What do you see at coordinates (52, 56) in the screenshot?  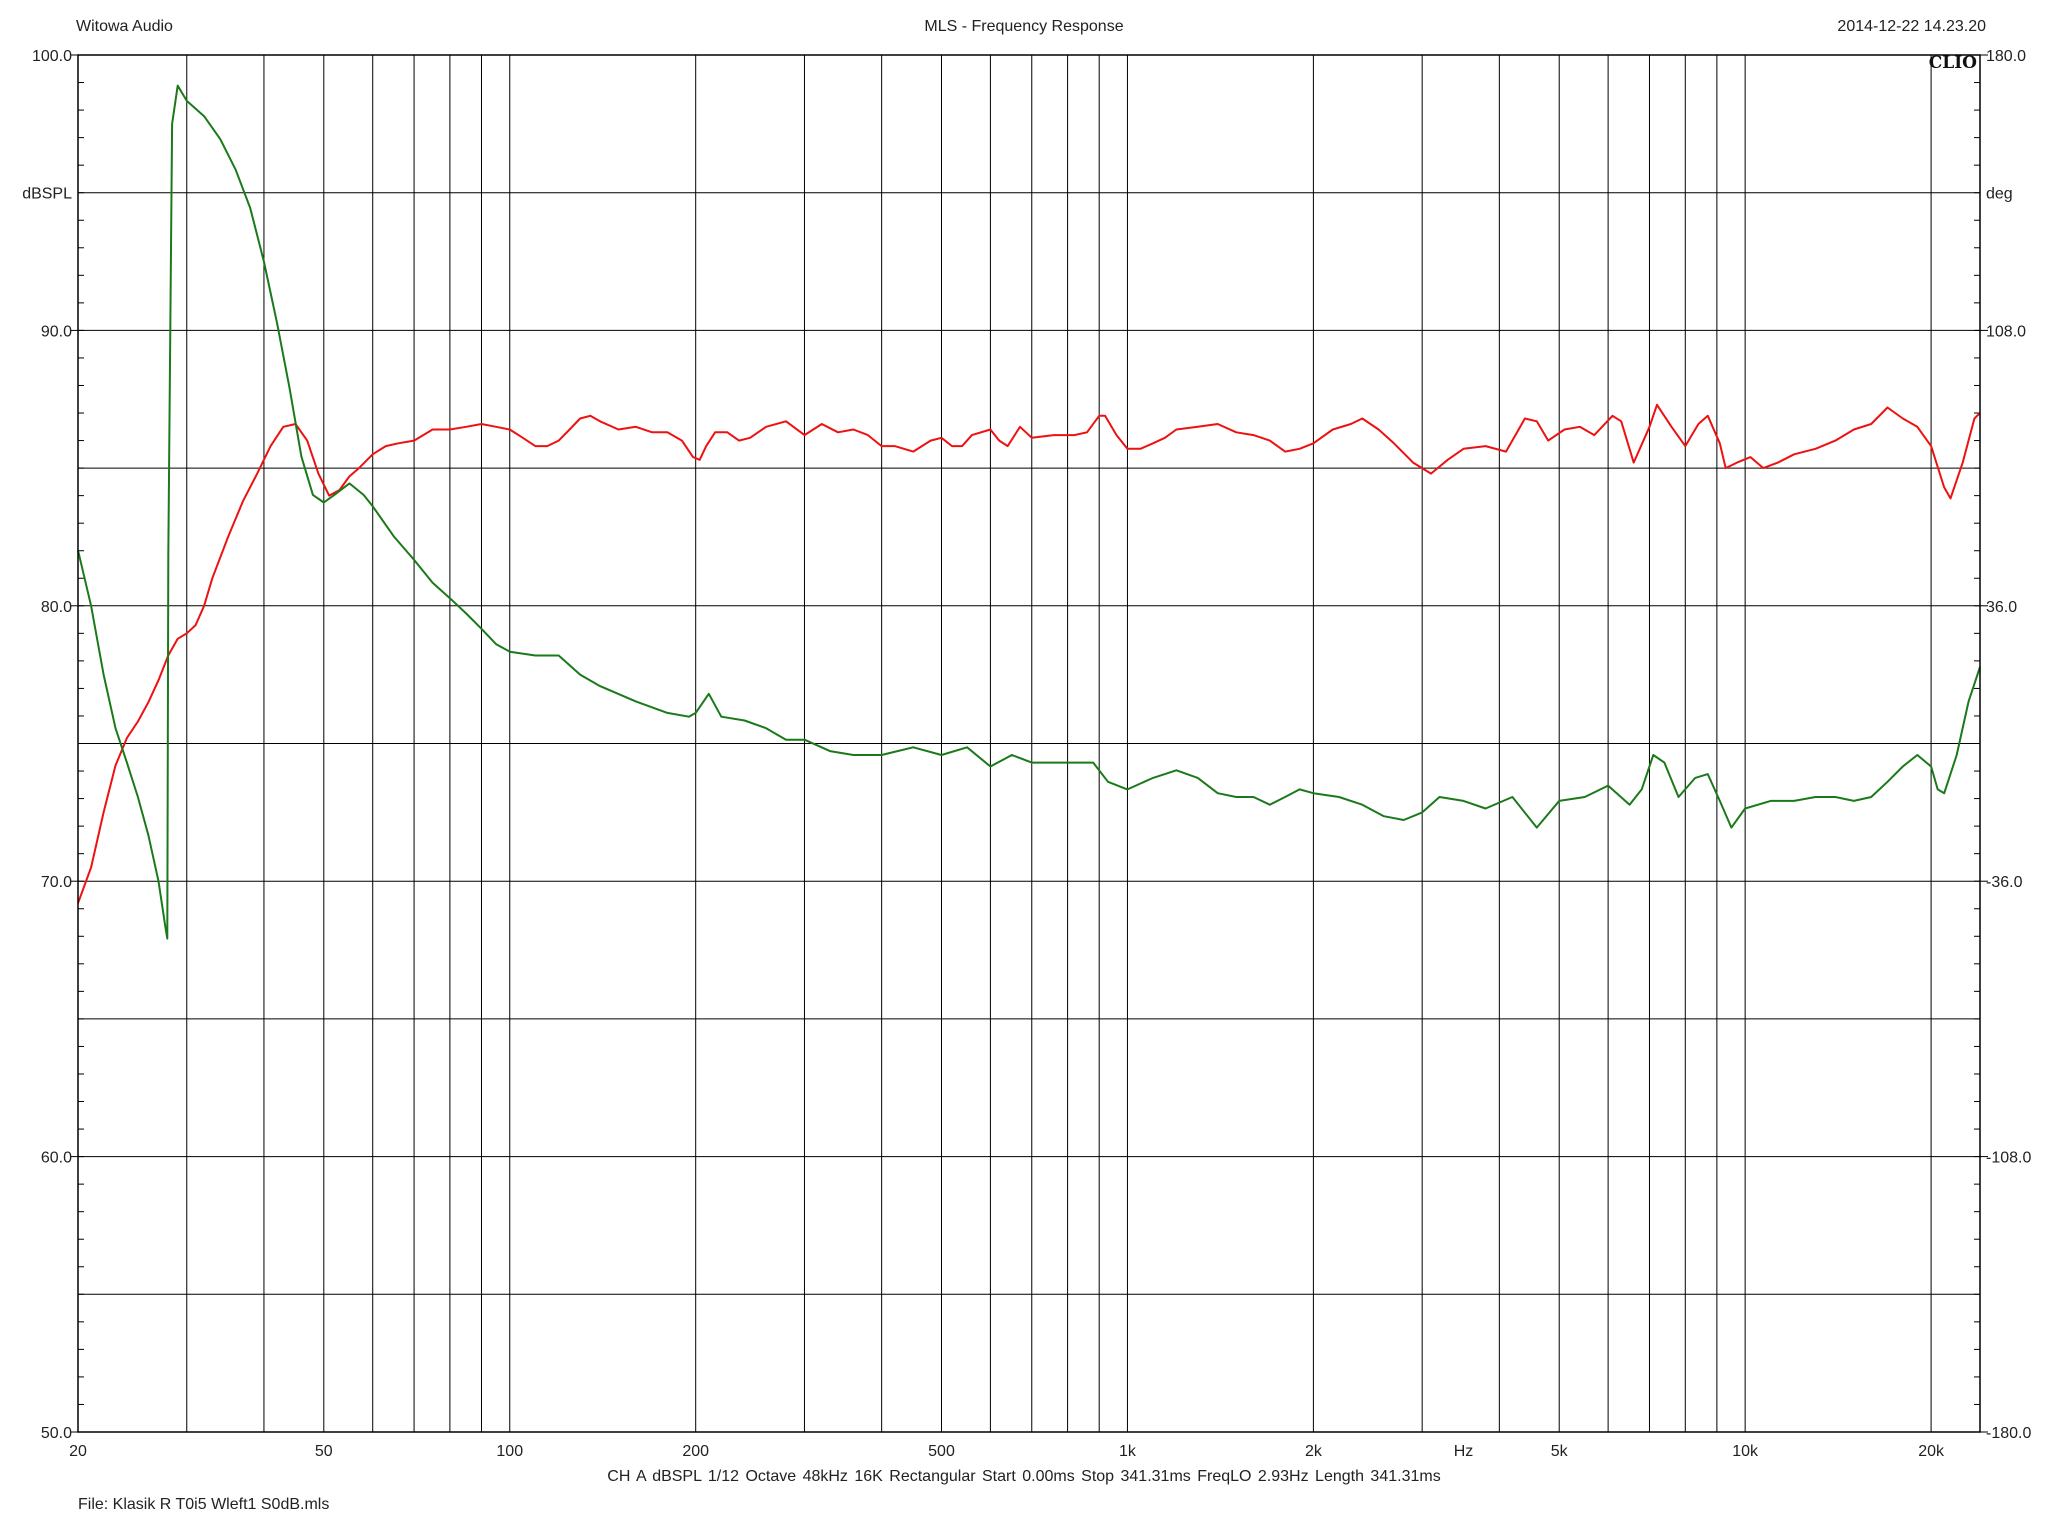 I see `y-tick-label: 100.0` at bounding box center [52, 56].